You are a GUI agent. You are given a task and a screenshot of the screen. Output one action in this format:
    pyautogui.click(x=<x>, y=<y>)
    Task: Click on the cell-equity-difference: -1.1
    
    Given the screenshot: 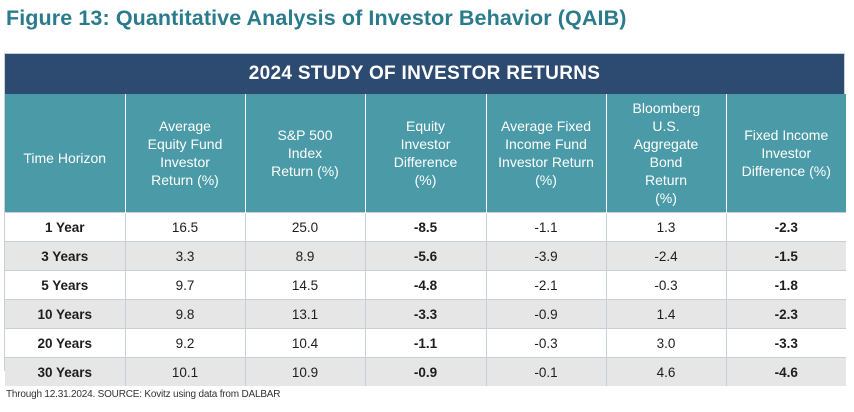 What is the action you would take?
    pyautogui.click(x=425, y=343)
    